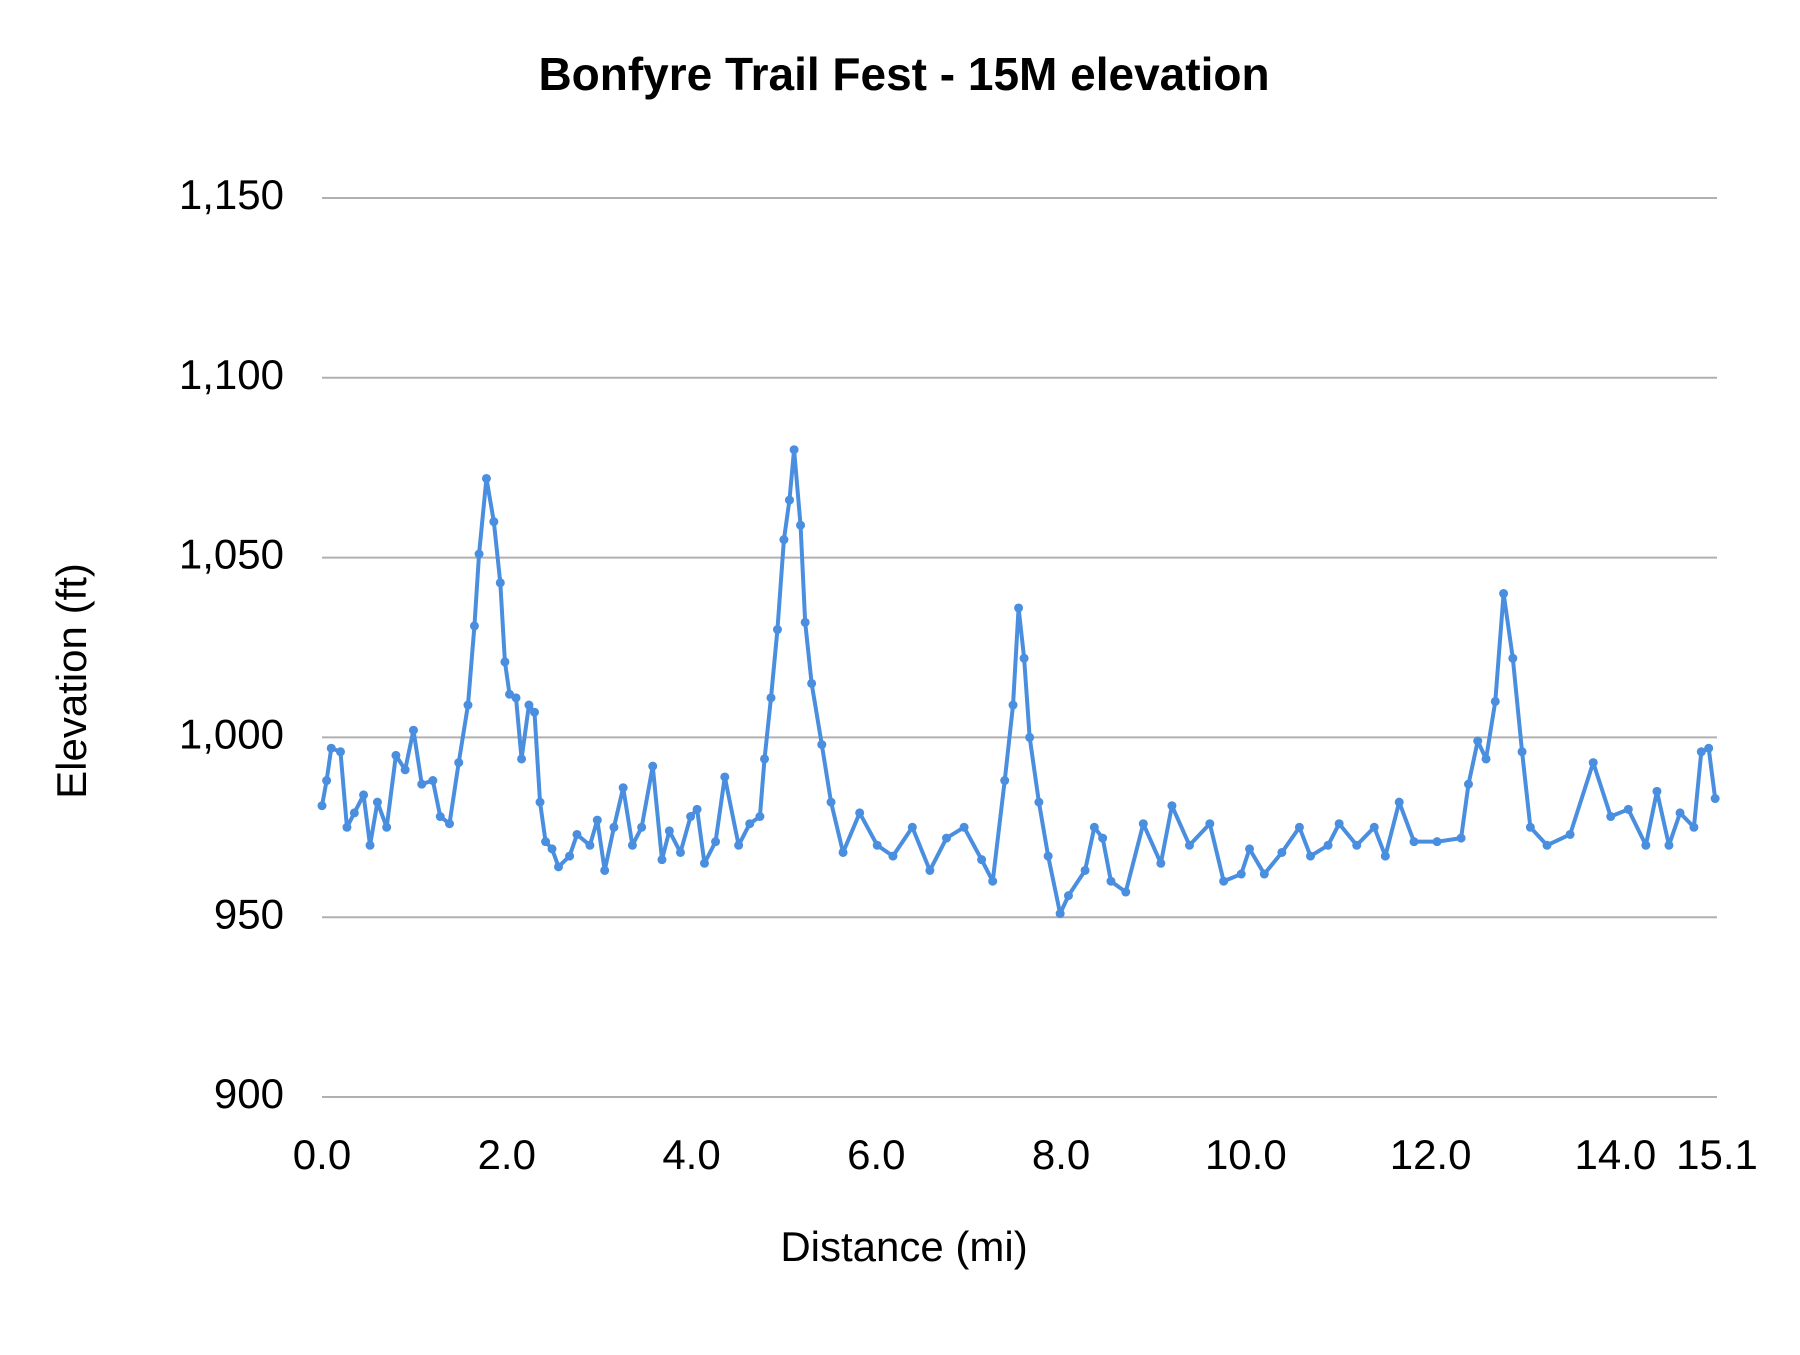 The width and height of the screenshot is (1800, 1355). What do you see at coordinates (903, 74) in the screenshot?
I see `chart-title: Bonfyre Trail Fest - 15M elevation` at bounding box center [903, 74].